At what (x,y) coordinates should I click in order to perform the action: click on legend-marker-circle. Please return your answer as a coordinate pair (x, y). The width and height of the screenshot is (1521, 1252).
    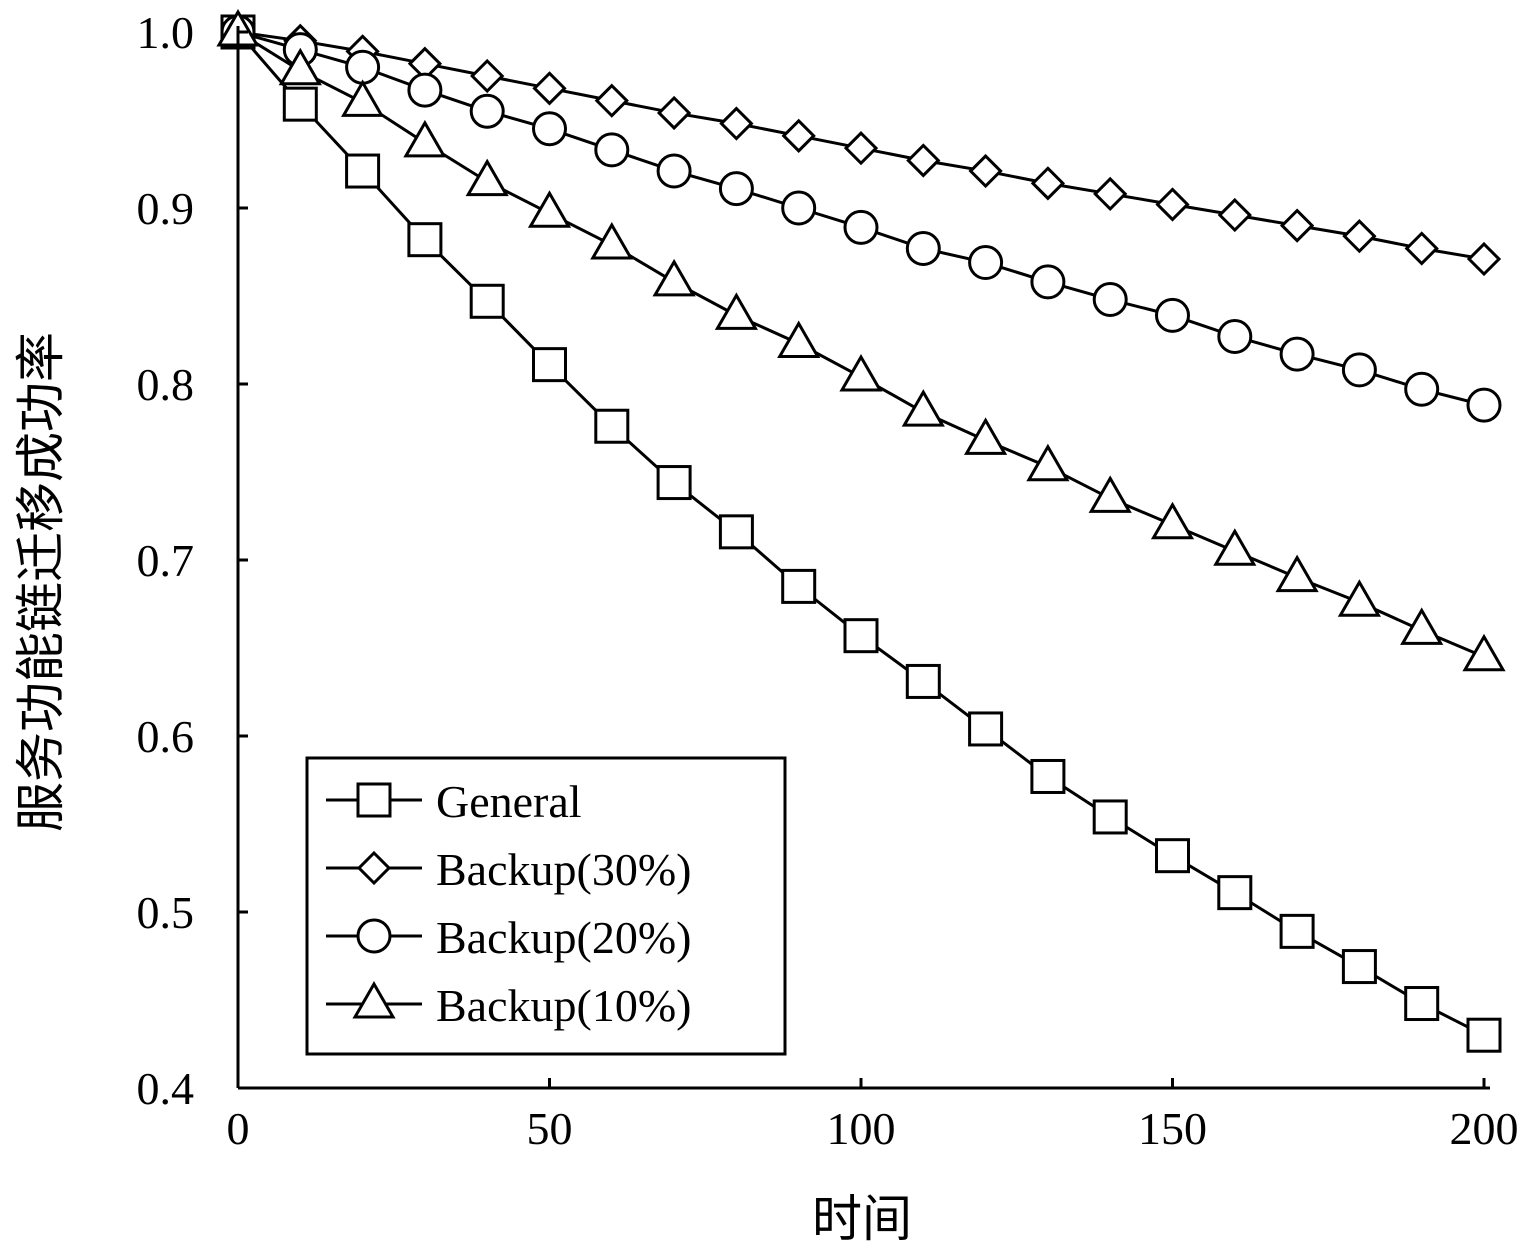
    Looking at the image, I should click on (374, 936).